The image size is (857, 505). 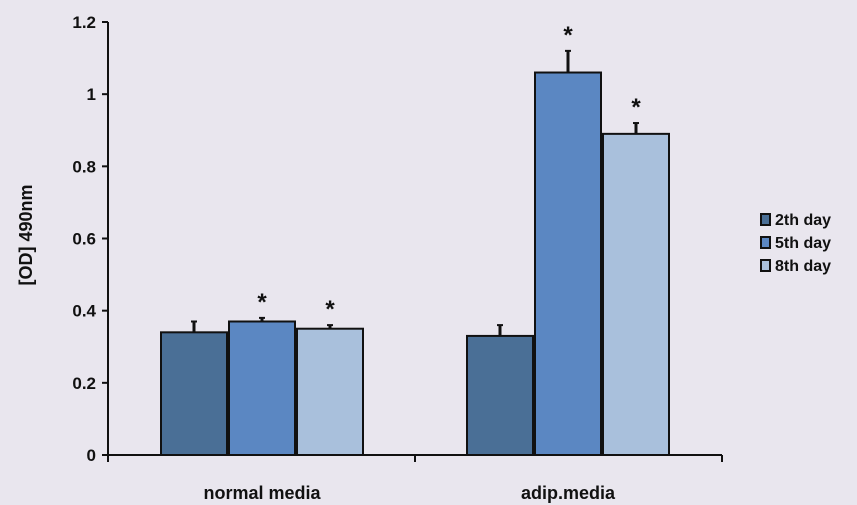 What do you see at coordinates (91, 94) in the screenshot?
I see `y-tick-label: 1` at bounding box center [91, 94].